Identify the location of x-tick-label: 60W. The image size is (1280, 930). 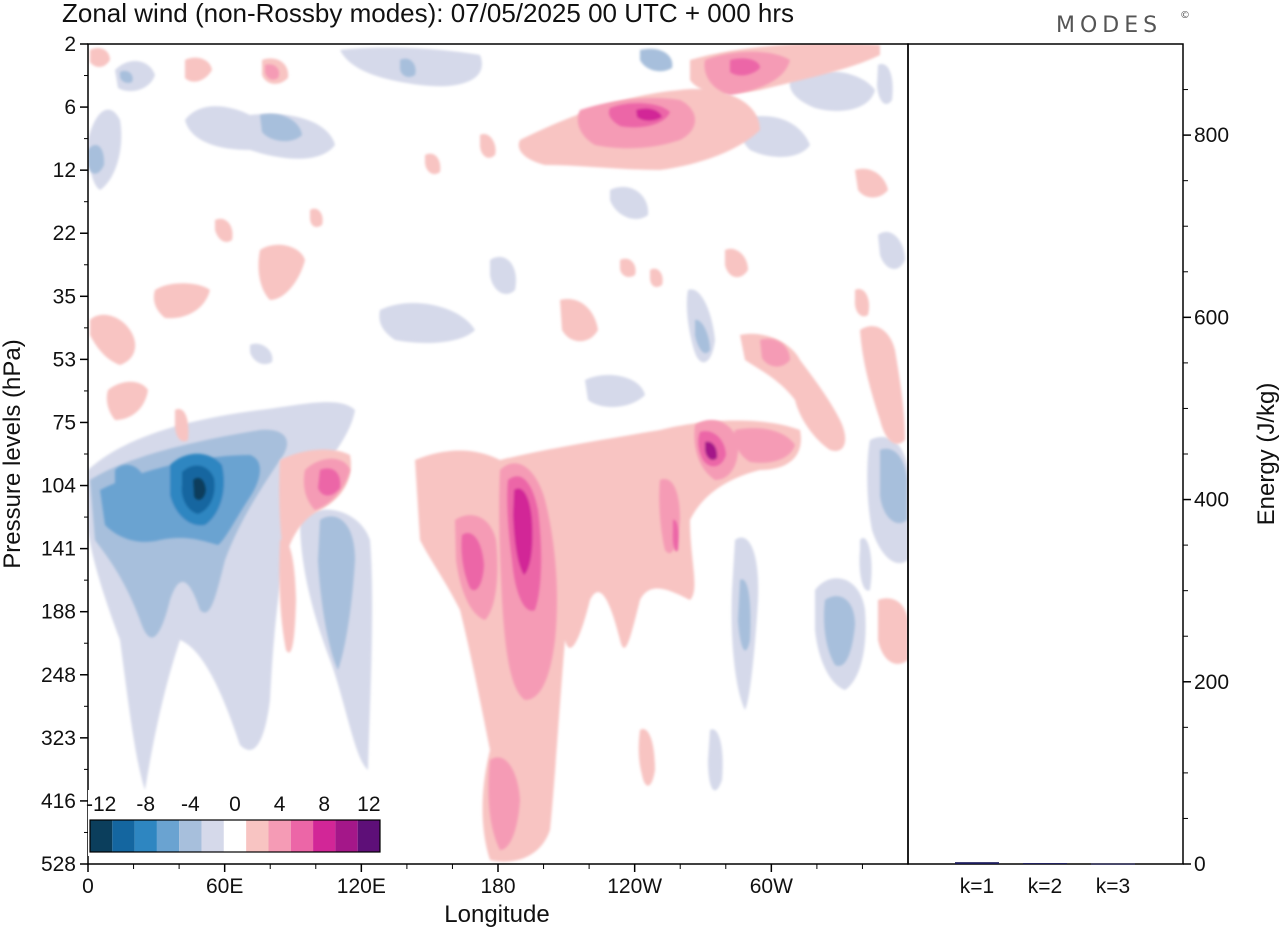
(771, 886).